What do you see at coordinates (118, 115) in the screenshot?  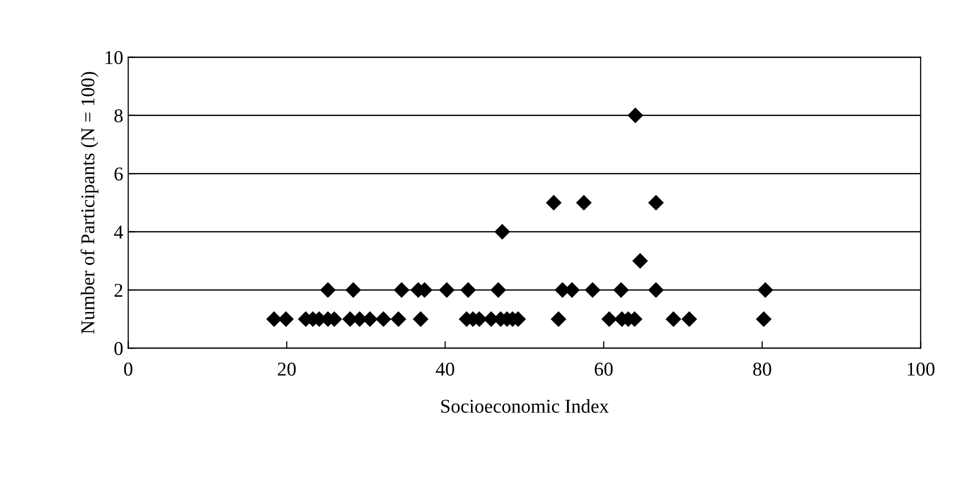 I see `y-tick-label: 8` at bounding box center [118, 115].